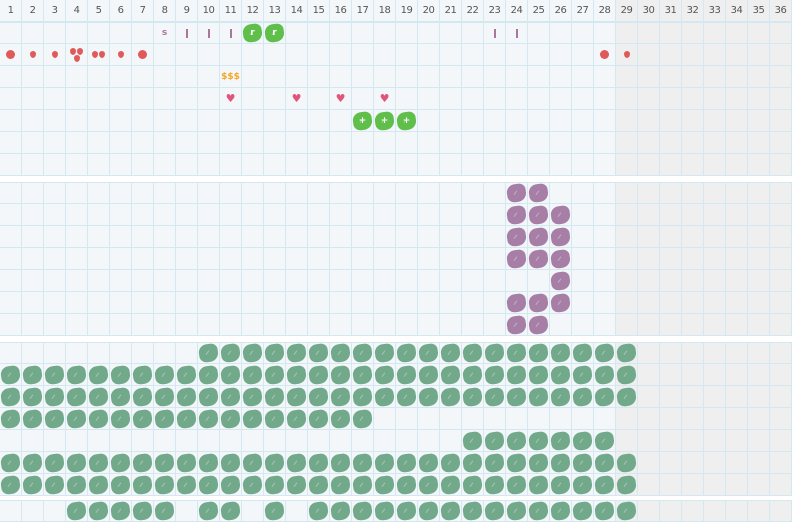 Image resolution: width=792 pixels, height=525 pixels. Describe the element at coordinates (77, 11) in the screenshot. I see `day-header-4: 4` at that location.